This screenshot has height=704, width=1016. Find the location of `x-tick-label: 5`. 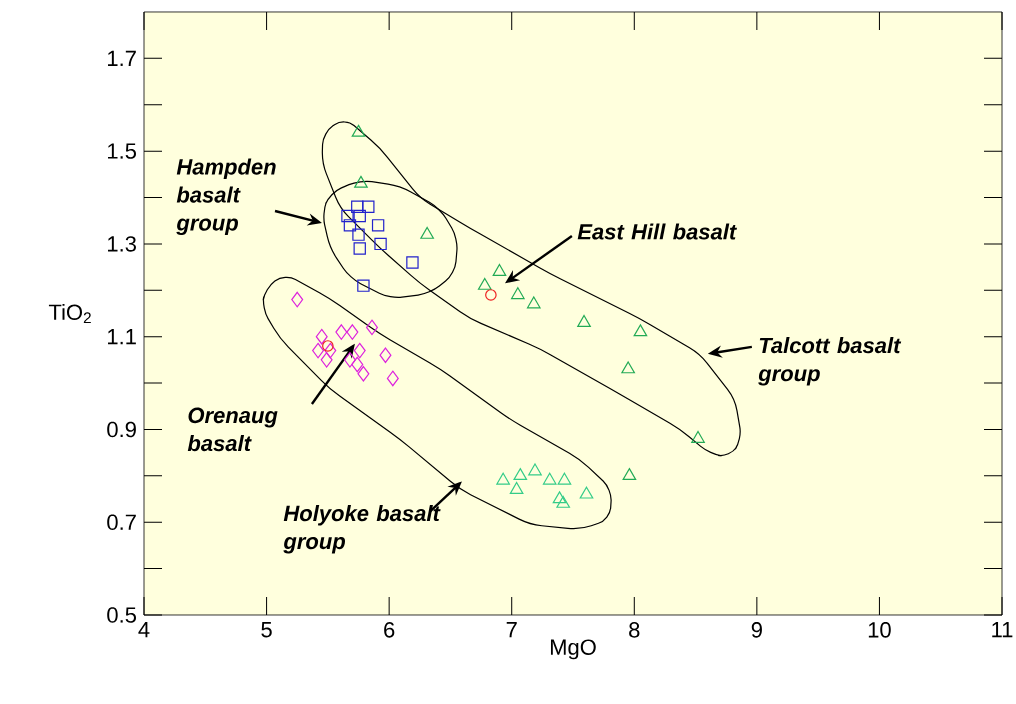

x-tick-label: 5 is located at coordinates (266, 630).